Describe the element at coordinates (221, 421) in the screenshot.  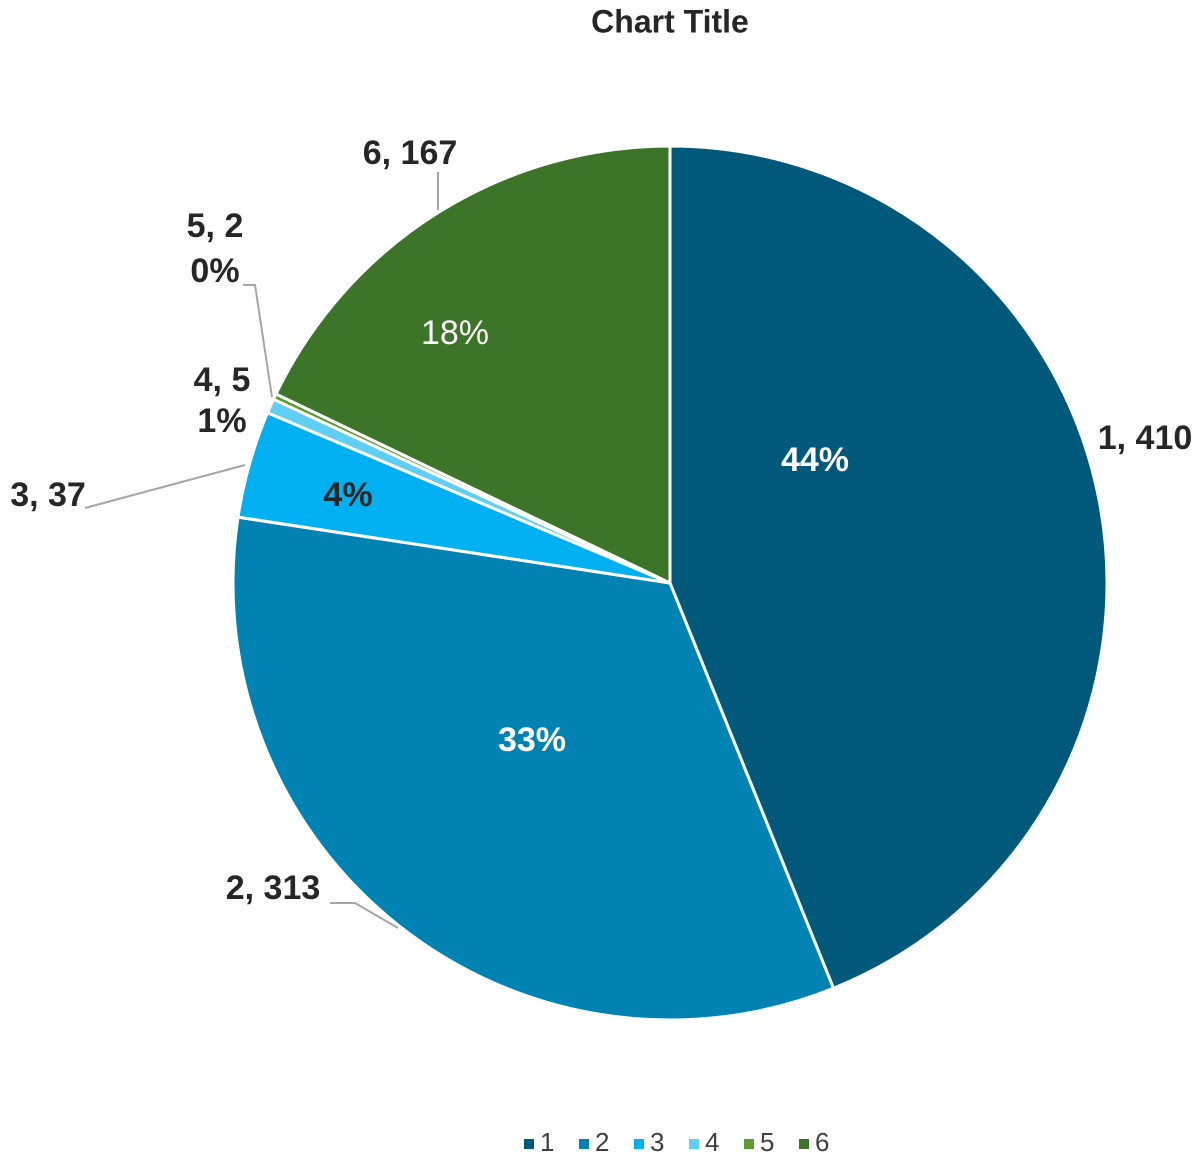
I see `percent-label: 1%` at that location.